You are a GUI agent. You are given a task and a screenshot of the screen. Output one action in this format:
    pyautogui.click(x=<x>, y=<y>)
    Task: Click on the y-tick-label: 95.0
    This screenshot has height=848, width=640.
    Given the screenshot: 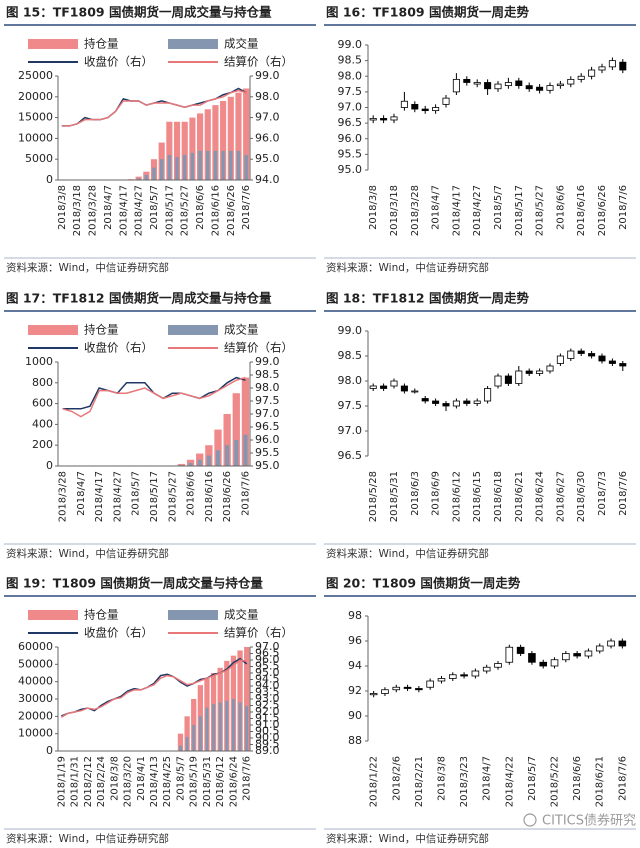 What is the action you would take?
    pyautogui.click(x=350, y=169)
    